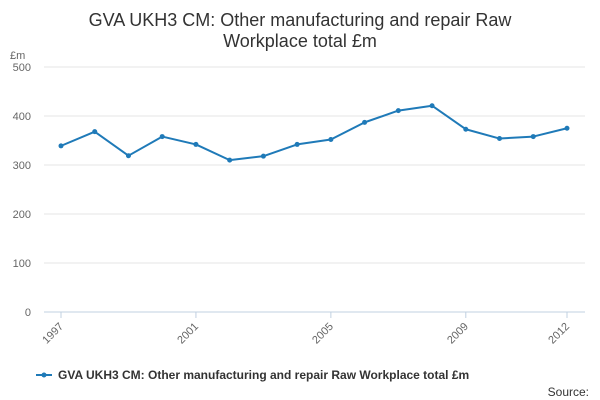 The height and width of the screenshot is (400, 600). Describe the element at coordinates (22, 215) in the screenshot. I see `y-tick-label: 200` at that location.